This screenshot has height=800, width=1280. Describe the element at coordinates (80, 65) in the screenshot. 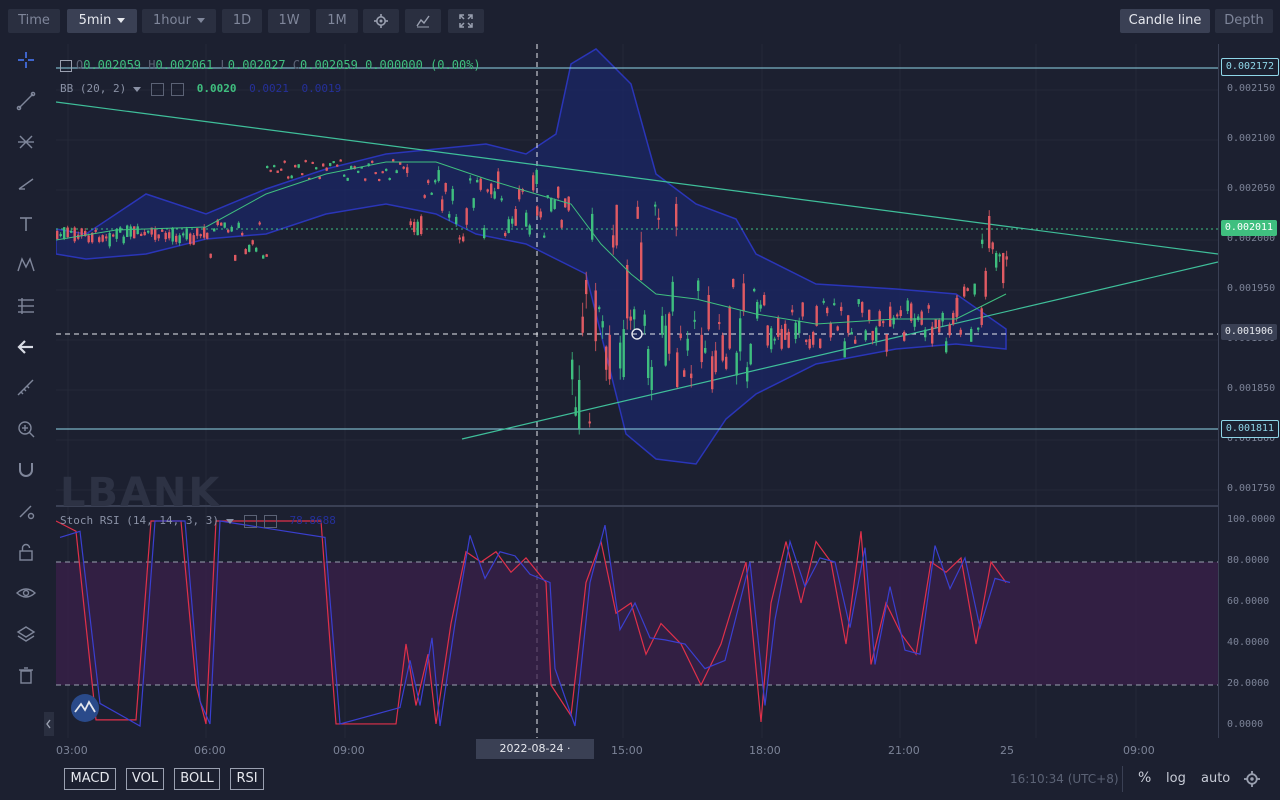

I see `open-label: O` at that location.